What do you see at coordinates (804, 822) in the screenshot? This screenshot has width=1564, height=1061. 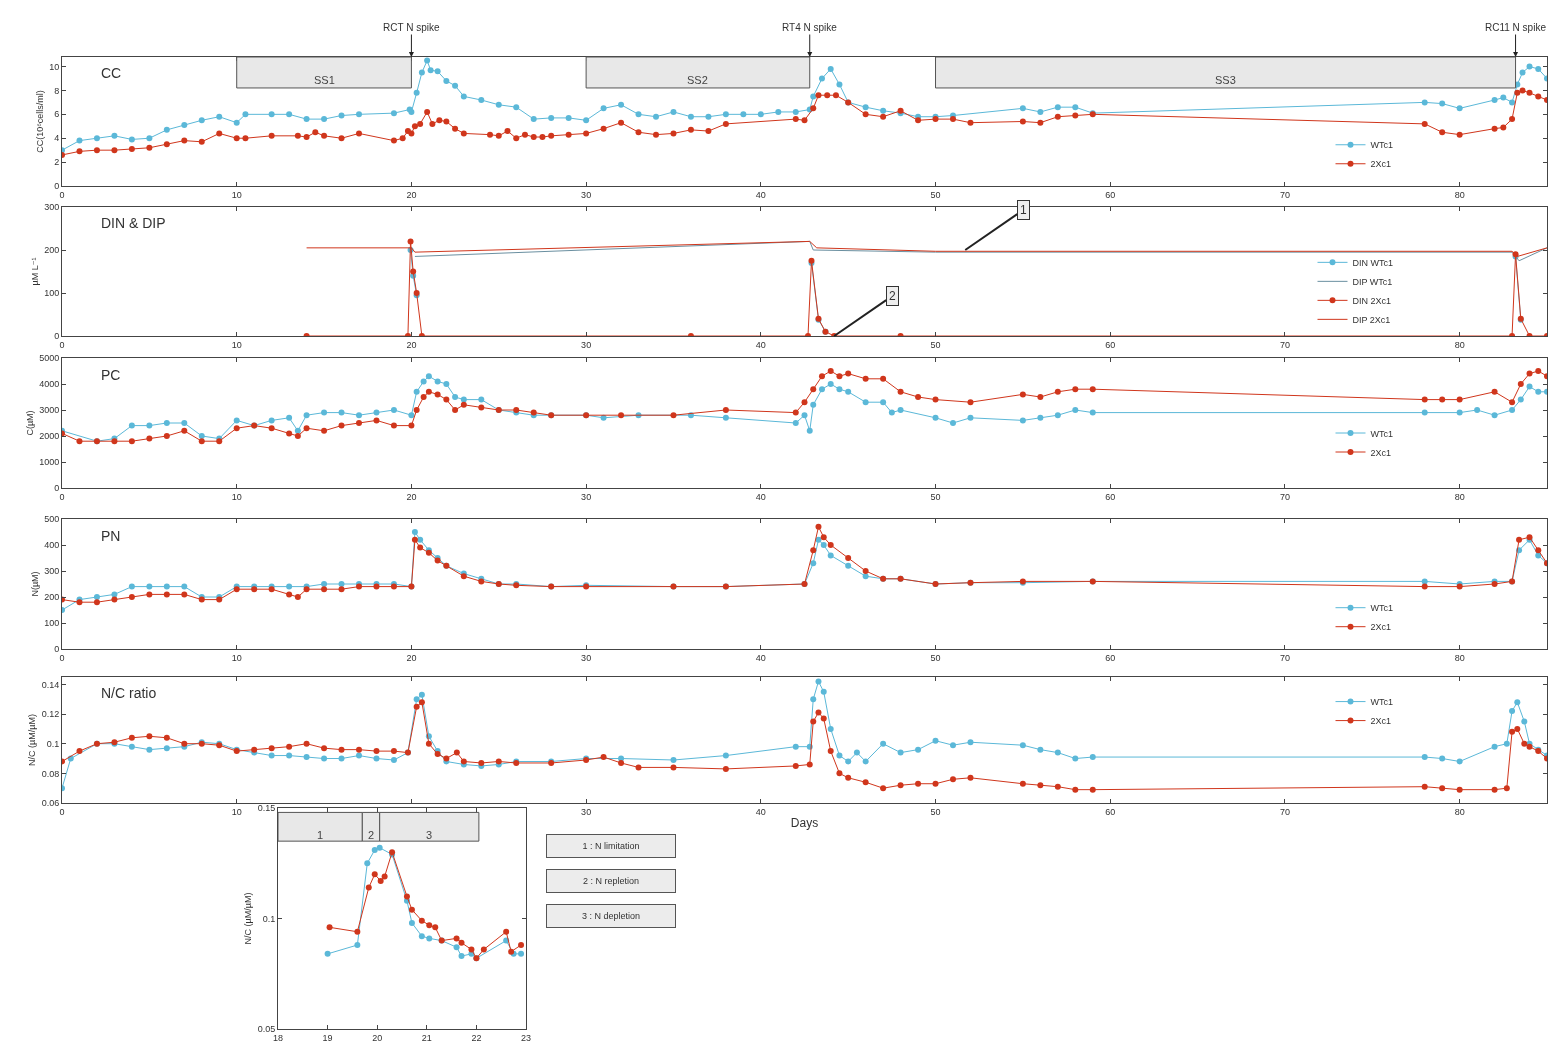 I see `x-axis-title: Days` at bounding box center [804, 822].